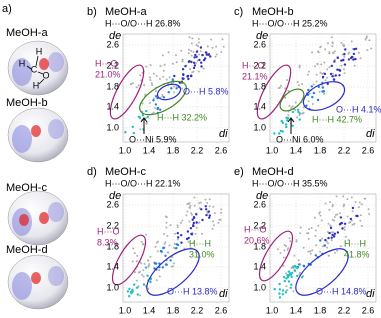  Describe the element at coordinates (115, 36) in the screenshot. I see `axis-label: de` at that location.